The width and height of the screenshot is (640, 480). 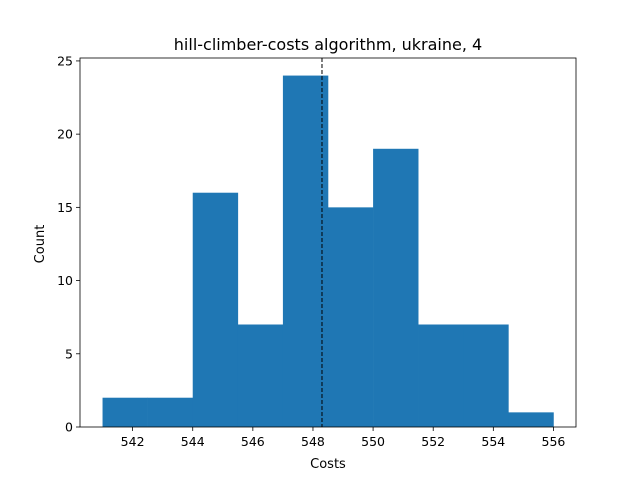 I want to click on x-tick-label: 550, so click(x=373, y=441).